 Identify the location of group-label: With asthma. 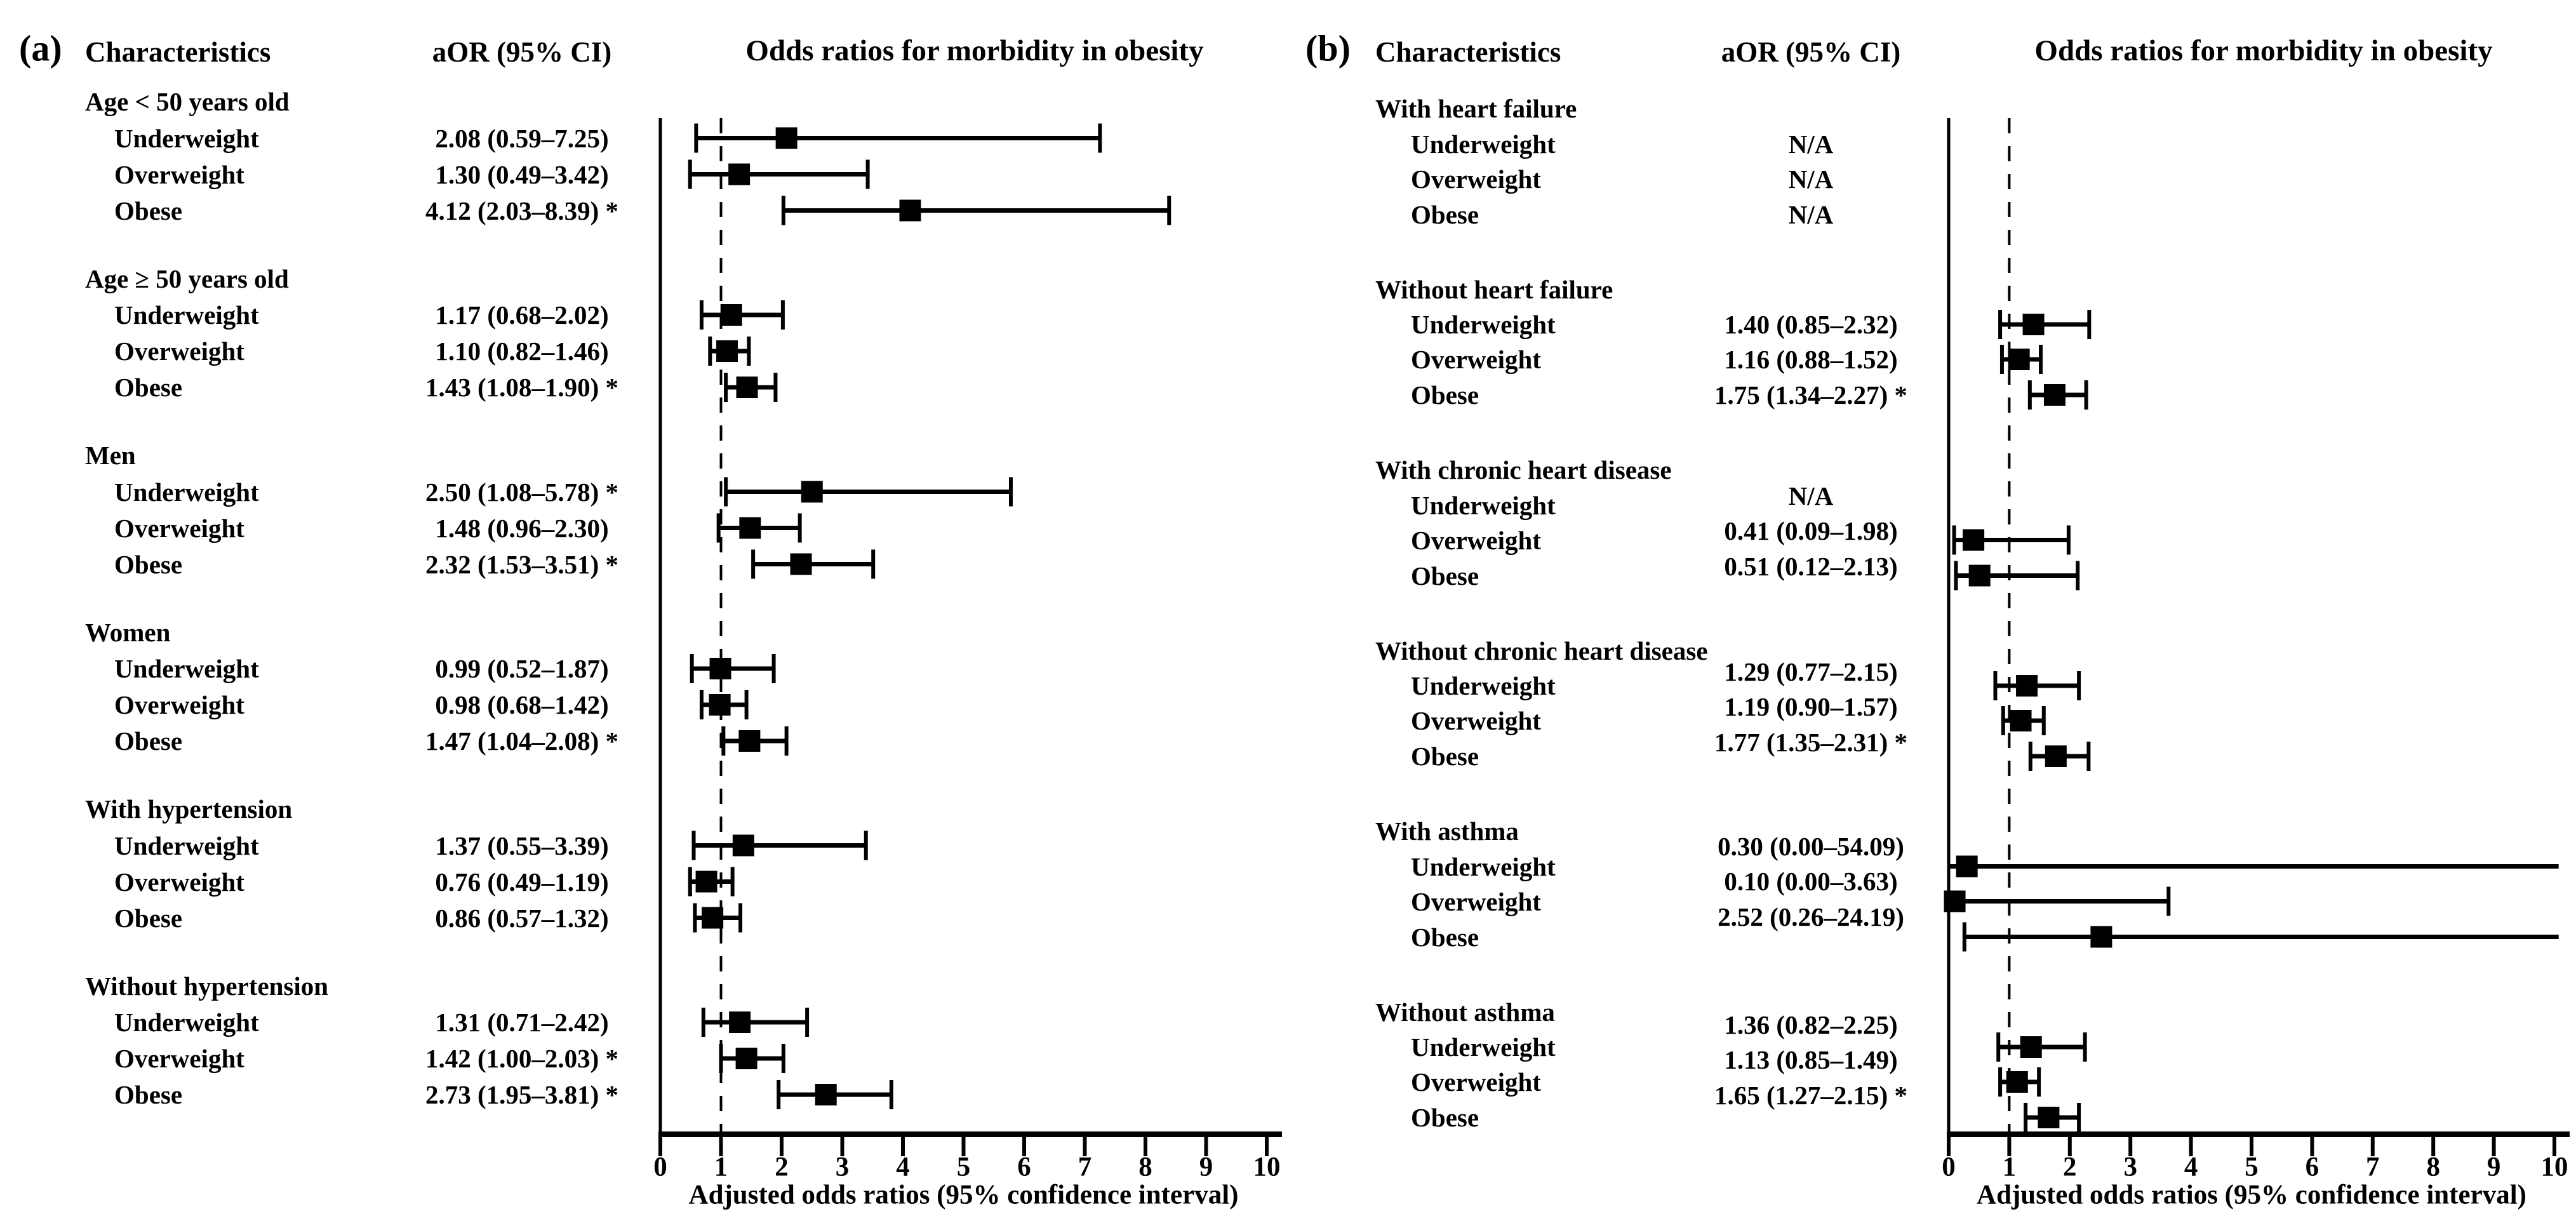
(1447, 831).